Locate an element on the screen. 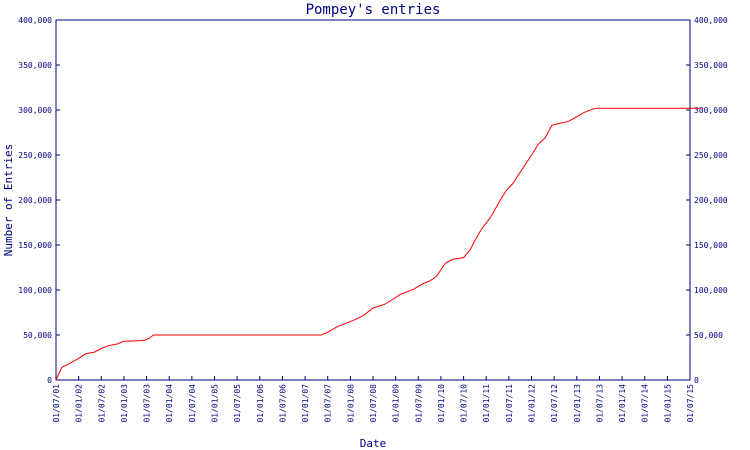  y-tick-label: 200,000 is located at coordinates (35, 200).